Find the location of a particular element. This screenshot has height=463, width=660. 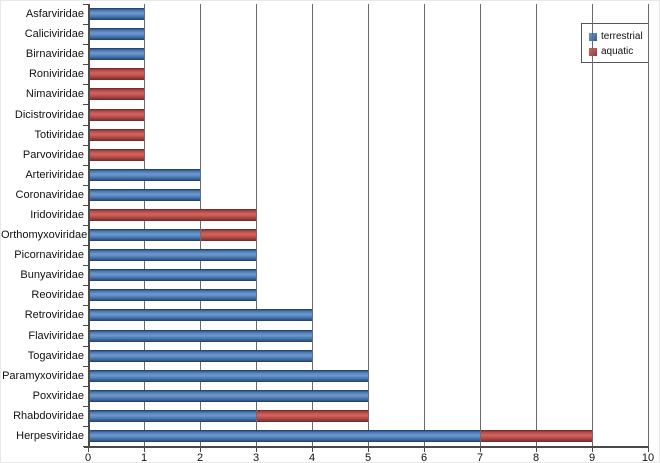

x-tick-label: 4 is located at coordinates (312, 457).